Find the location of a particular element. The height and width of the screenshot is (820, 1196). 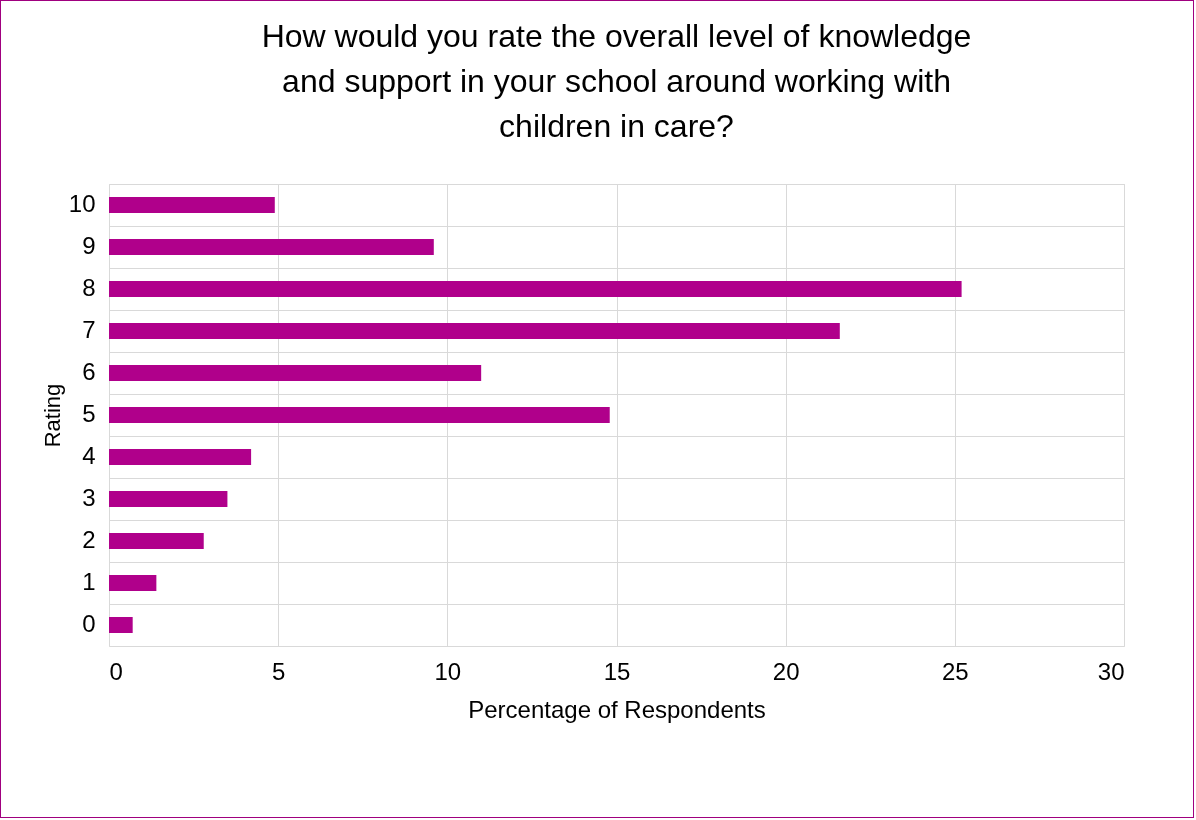

y-tick-label: 5 is located at coordinates (89, 413).